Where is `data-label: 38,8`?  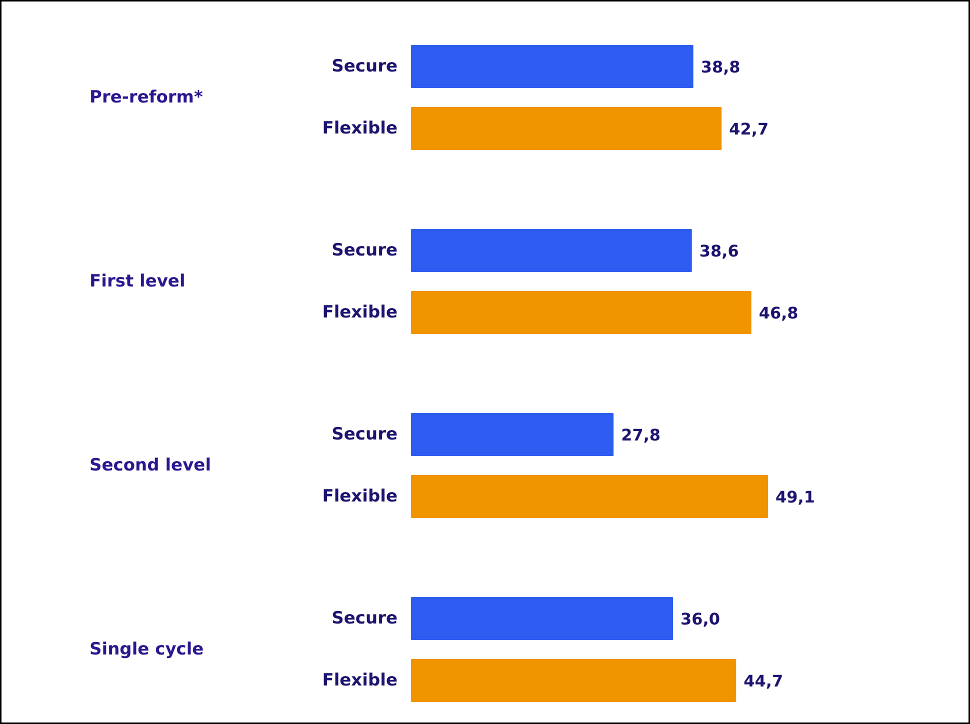
data-label: 38,8 is located at coordinates (720, 67).